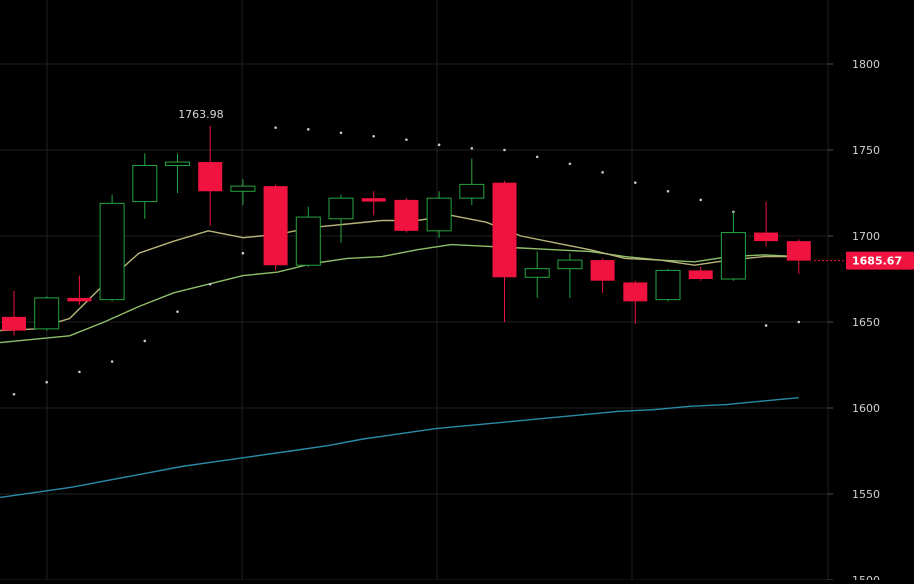  I want to click on last-price-badge, so click(880, 260).